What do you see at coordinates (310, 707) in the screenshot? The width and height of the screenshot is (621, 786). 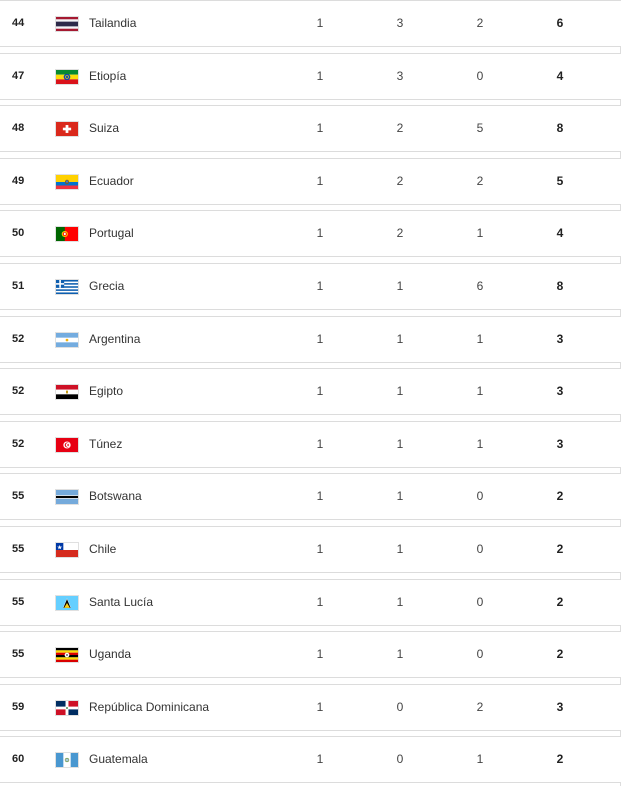 I see `table-row: 59 República Dominicana 1 0 2 3` at bounding box center [310, 707].